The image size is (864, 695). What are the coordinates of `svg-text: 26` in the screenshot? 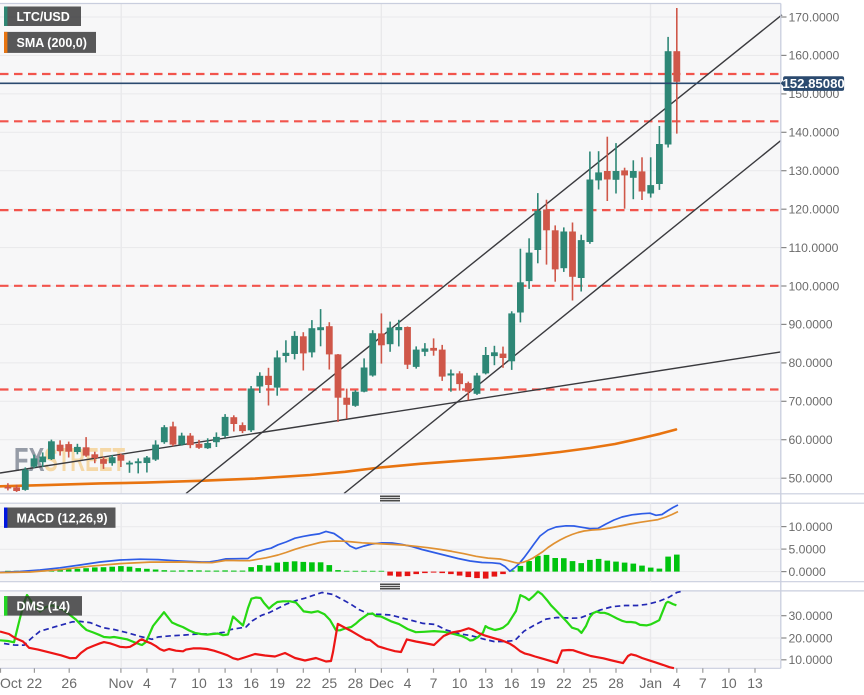 It's located at (69, 683).